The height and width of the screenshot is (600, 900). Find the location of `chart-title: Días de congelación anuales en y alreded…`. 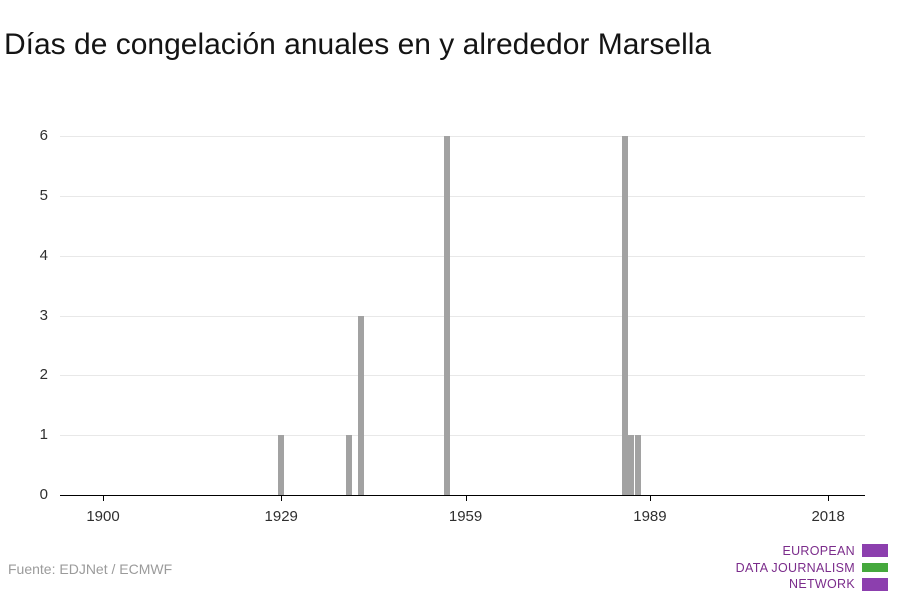

chart-title: Días de congelación anuales en y alreded… is located at coordinates (358, 45).